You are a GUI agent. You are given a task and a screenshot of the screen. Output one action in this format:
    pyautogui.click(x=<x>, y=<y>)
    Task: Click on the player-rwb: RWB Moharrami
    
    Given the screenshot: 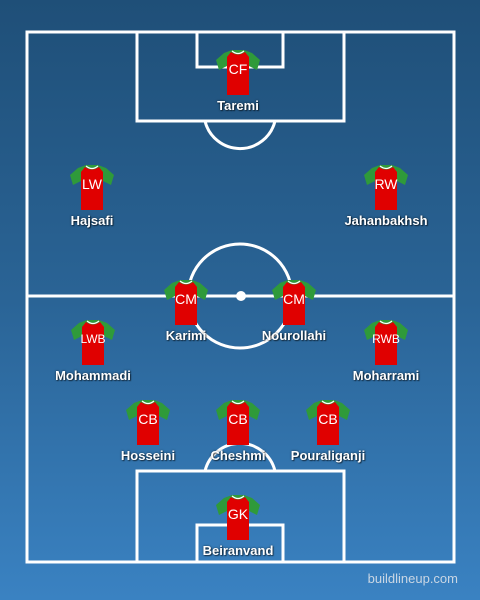 What is the action you would take?
    pyautogui.click(x=386, y=353)
    